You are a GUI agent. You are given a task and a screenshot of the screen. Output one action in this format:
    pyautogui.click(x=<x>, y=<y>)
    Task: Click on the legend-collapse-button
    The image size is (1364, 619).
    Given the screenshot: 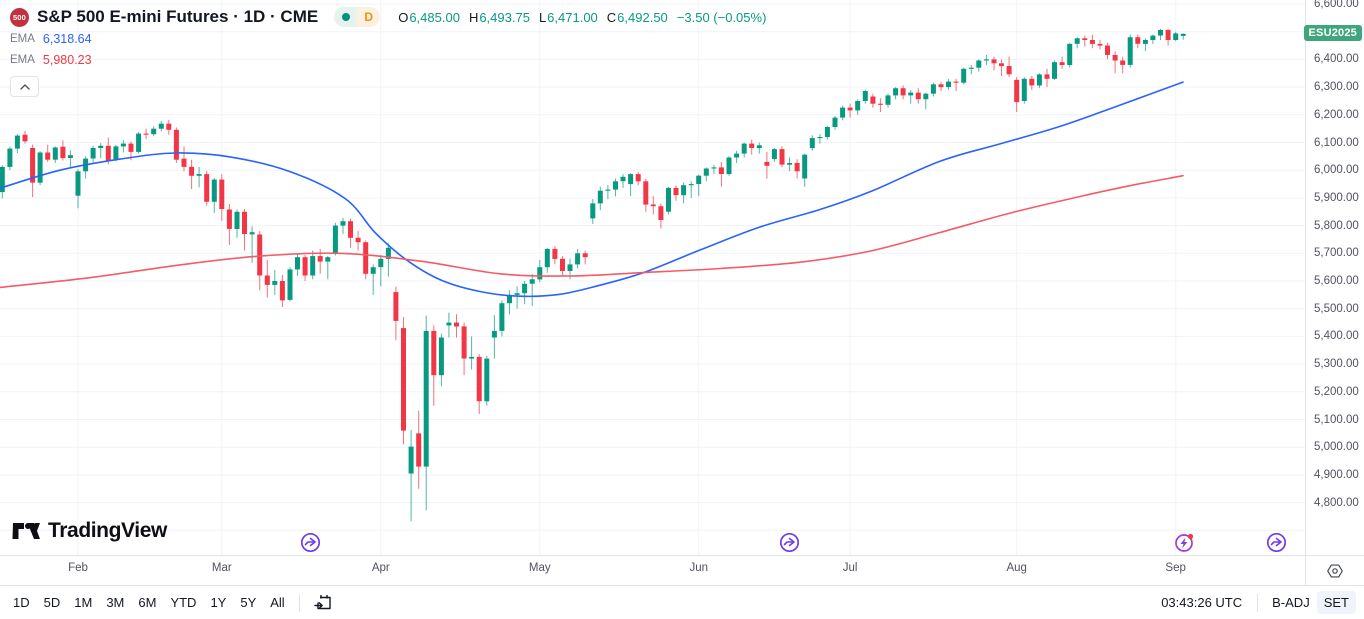 What is the action you would take?
    pyautogui.click(x=24, y=86)
    